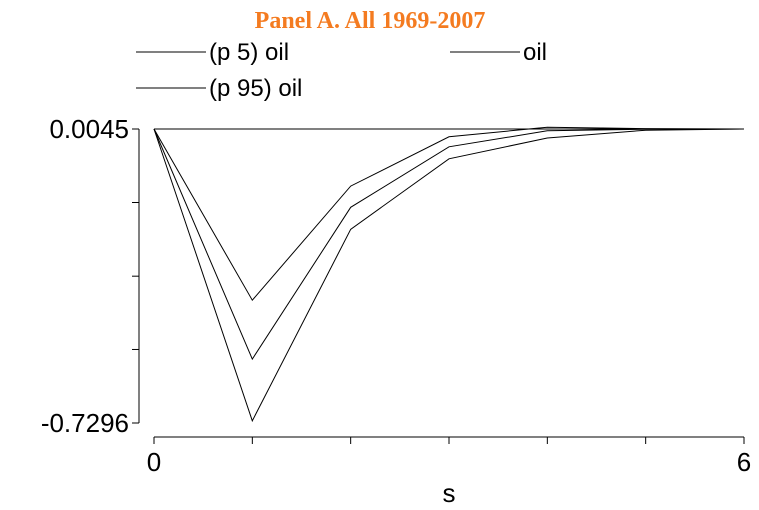 This screenshot has height=510, width=759. Describe the element at coordinates (255, 88) in the screenshot. I see `legend-label-2: (p 95) oil` at that location.